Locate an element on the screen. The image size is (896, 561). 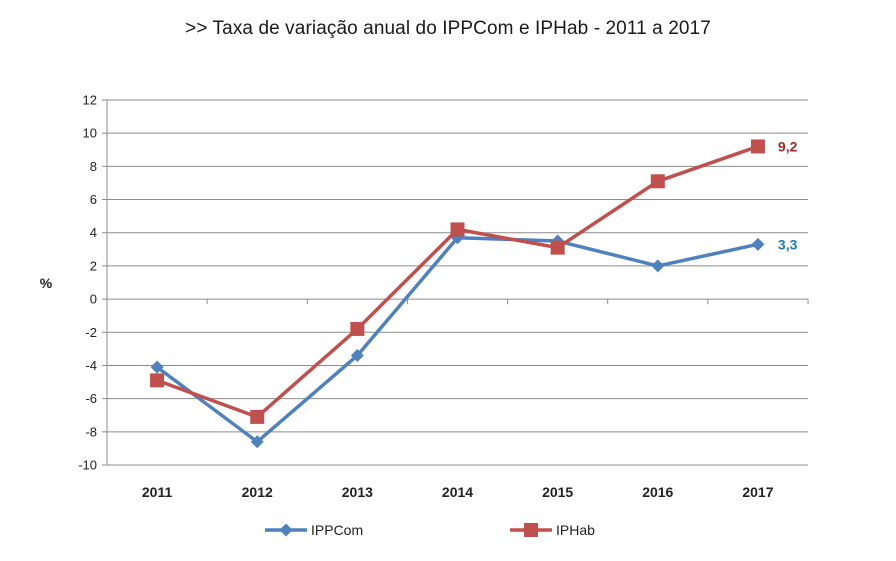
legend: IPPCom IPHab is located at coordinates (430, 530).